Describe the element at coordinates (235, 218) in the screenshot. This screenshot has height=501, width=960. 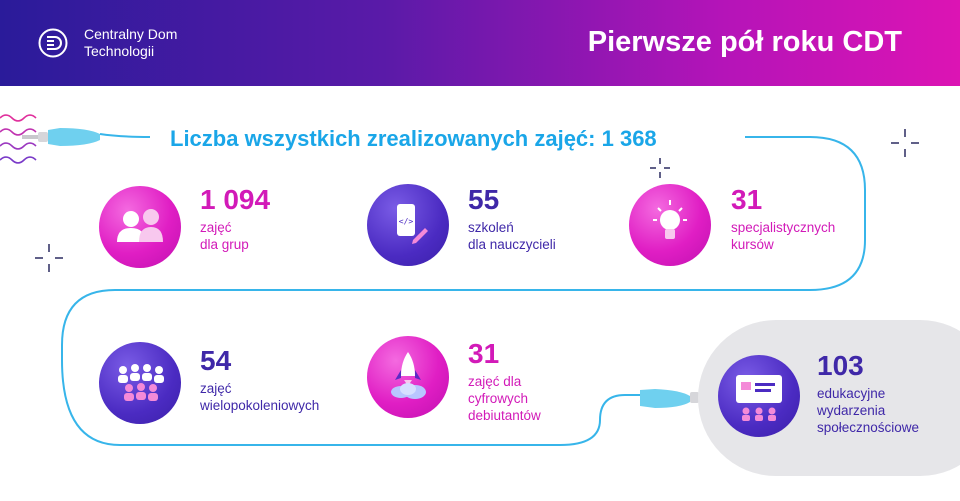
I see `stat-group-classes: 1 094 zajęć dla grup` at that location.